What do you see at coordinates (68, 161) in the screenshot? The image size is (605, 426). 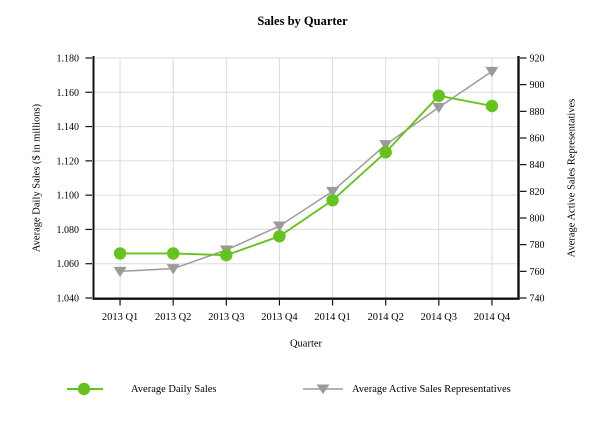 I see `y-tick-label-left: 1.120` at bounding box center [68, 161].